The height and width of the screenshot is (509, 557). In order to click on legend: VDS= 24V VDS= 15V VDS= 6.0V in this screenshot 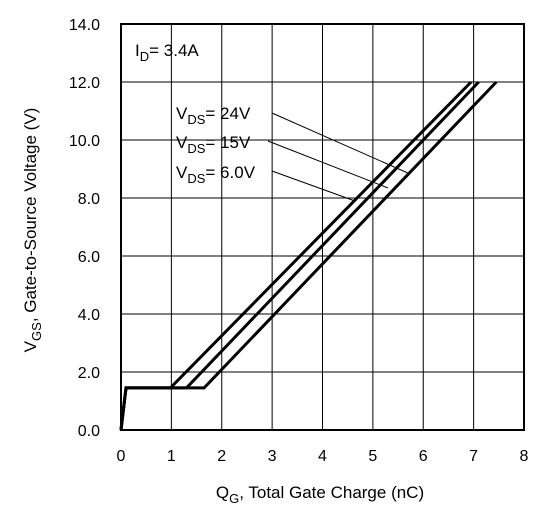, I will do `click(293, 153)`.